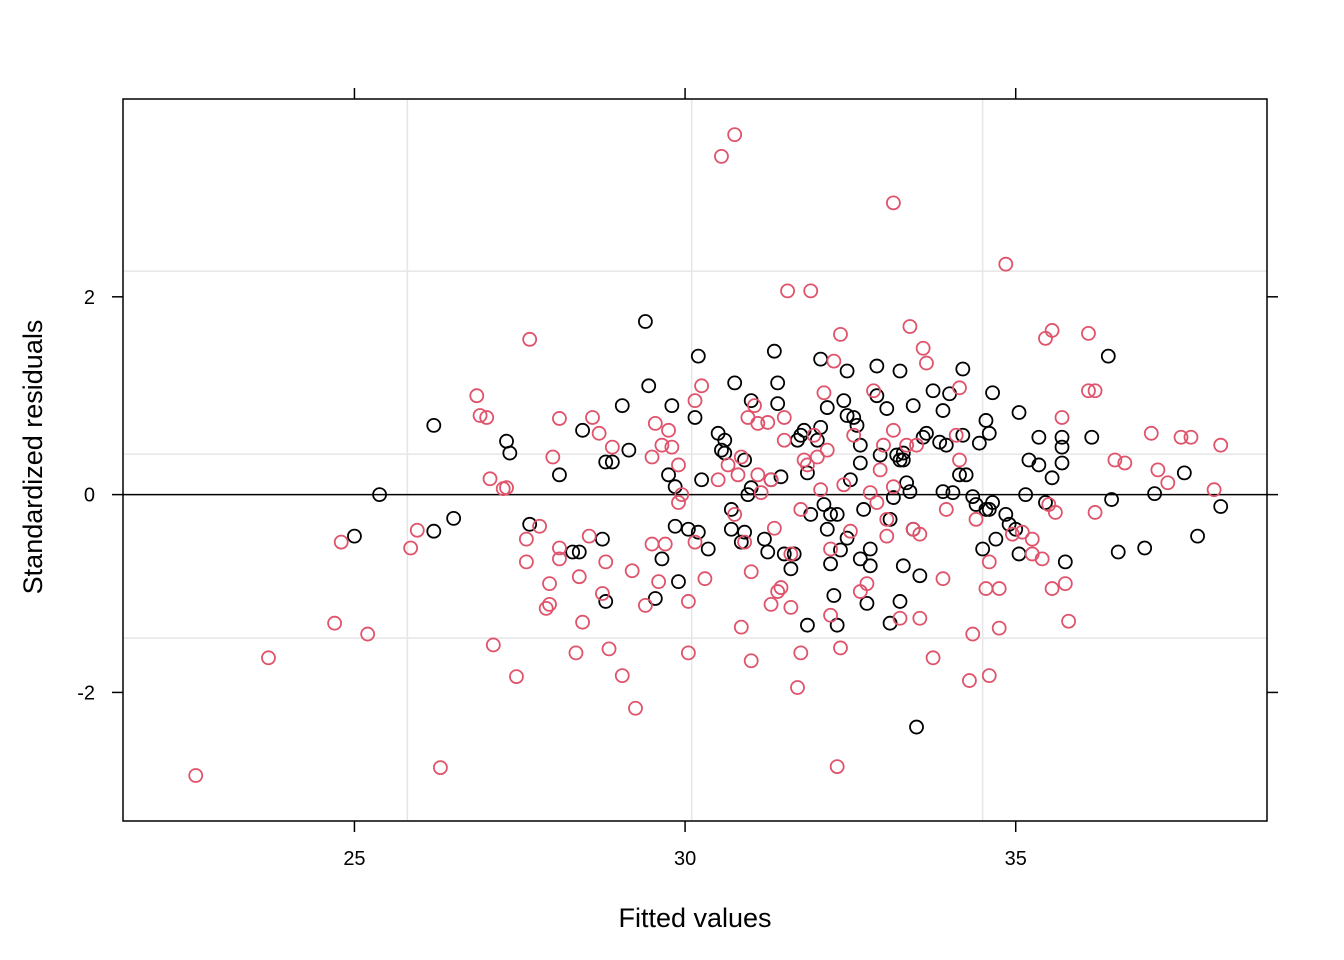 This screenshot has height=960, width=1344. Describe the element at coordinates (33, 457) in the screenshot. I see `y-axis-label: Standardized residuals` at that location.